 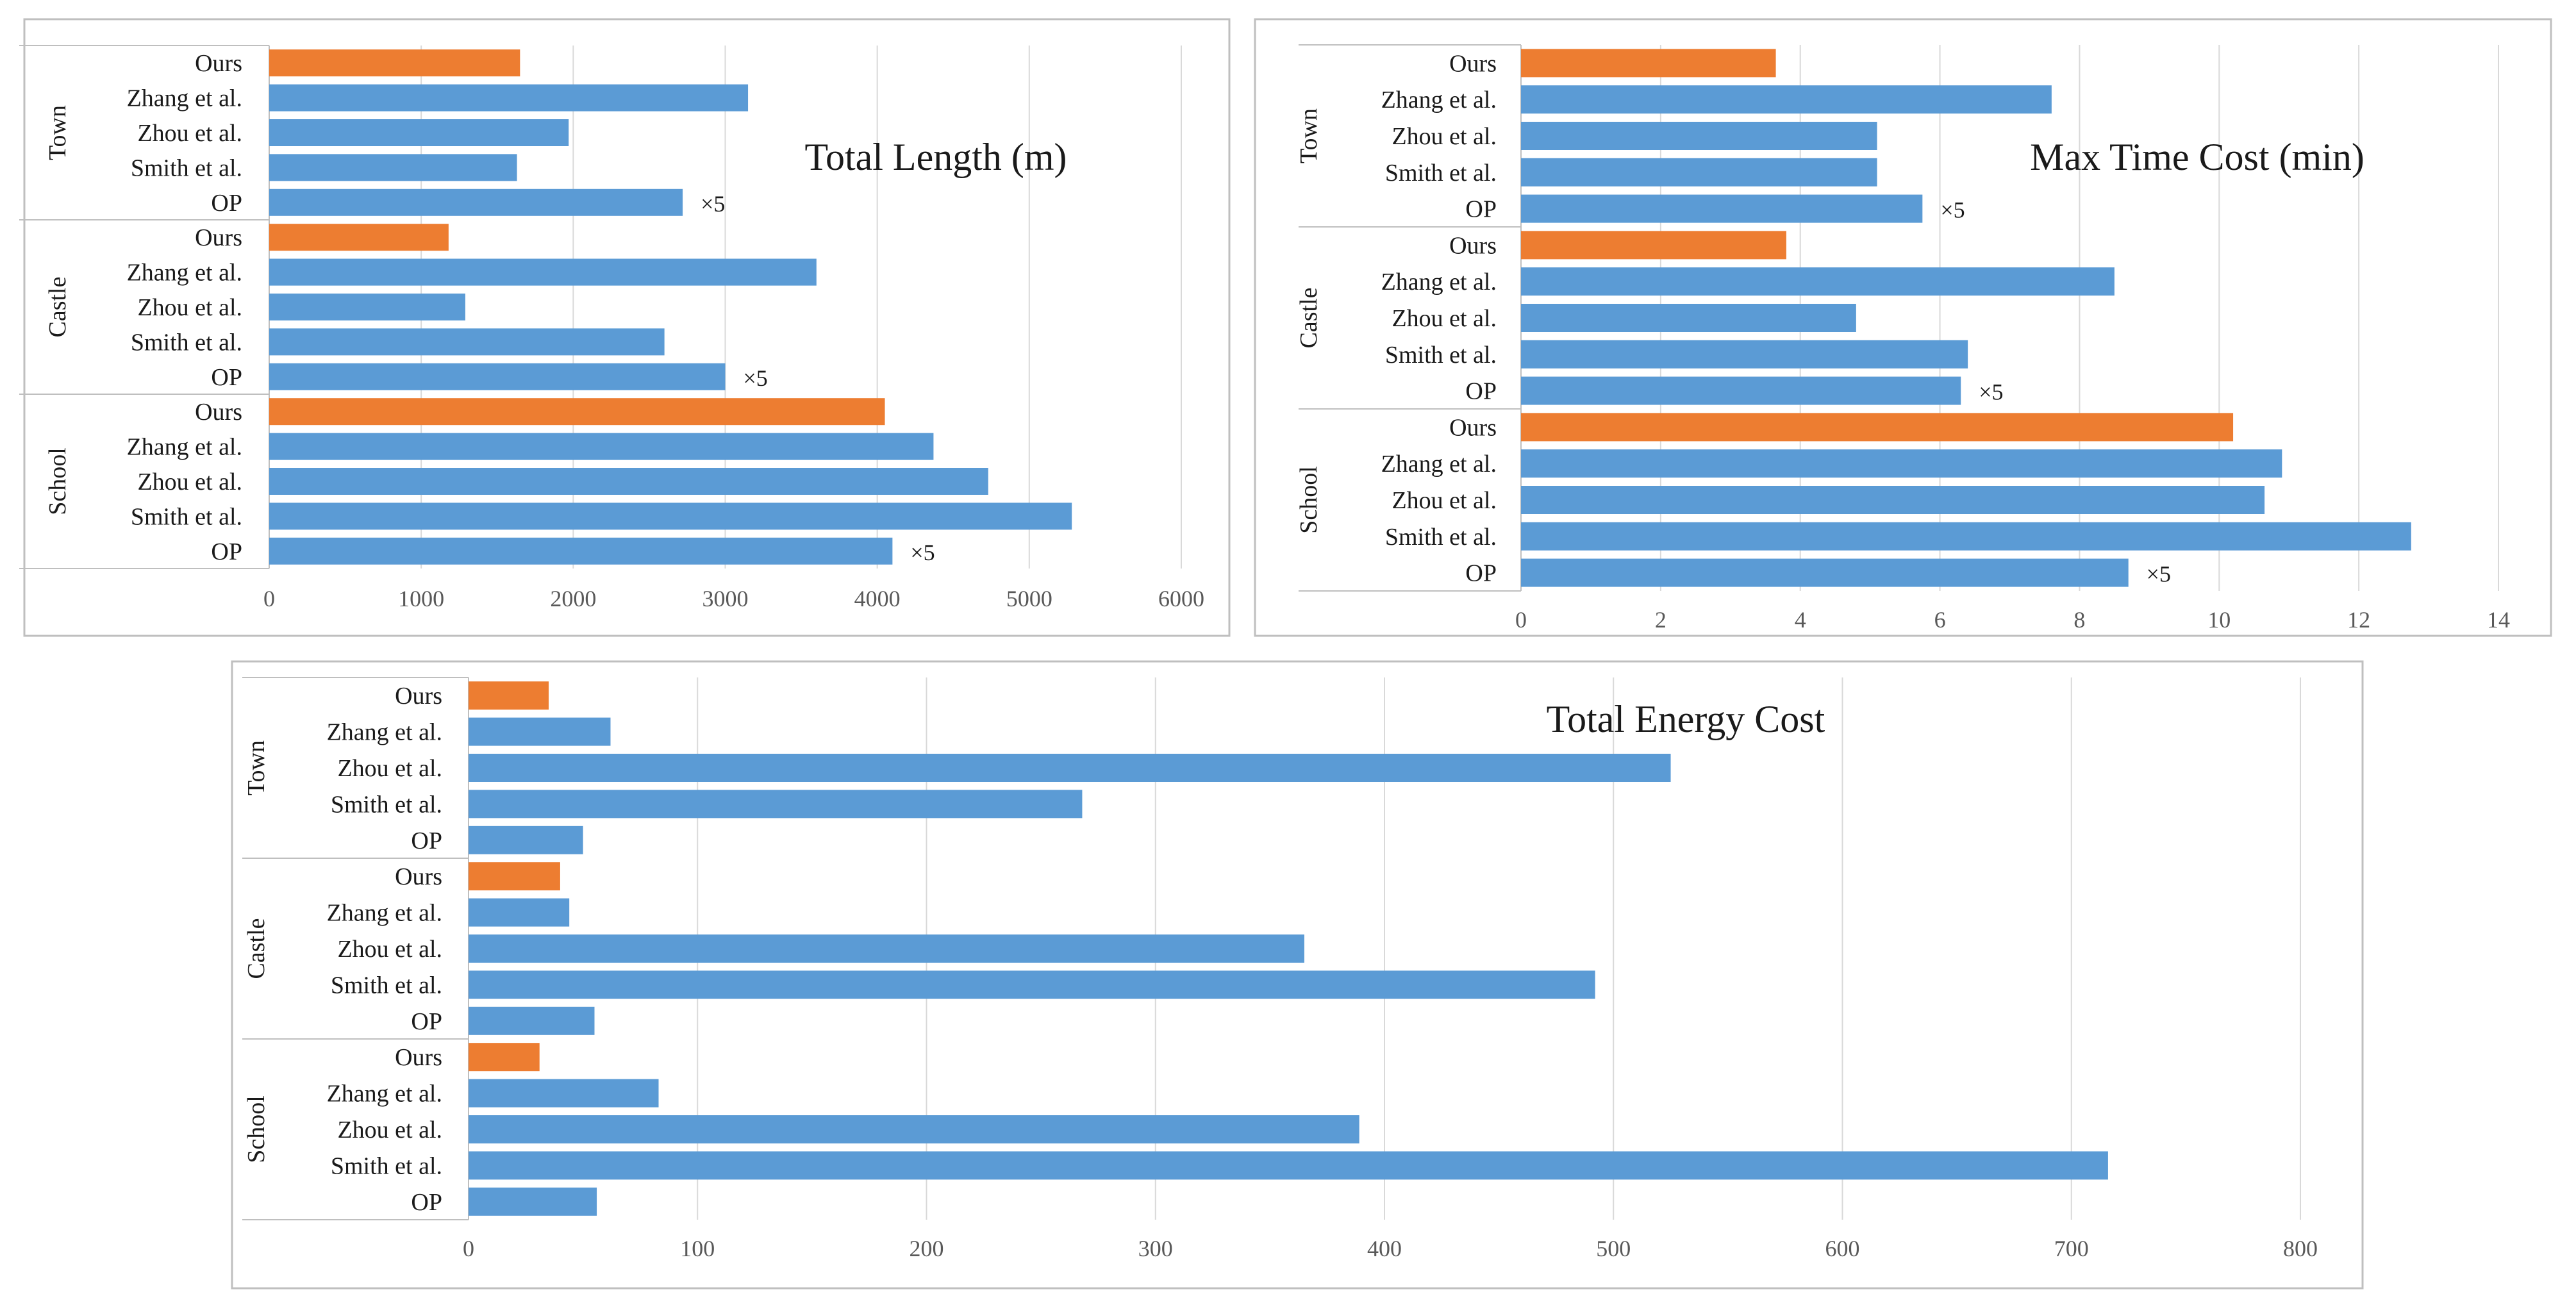 I want to click on x-tick-label: 10, so click(x=2219, y=620).